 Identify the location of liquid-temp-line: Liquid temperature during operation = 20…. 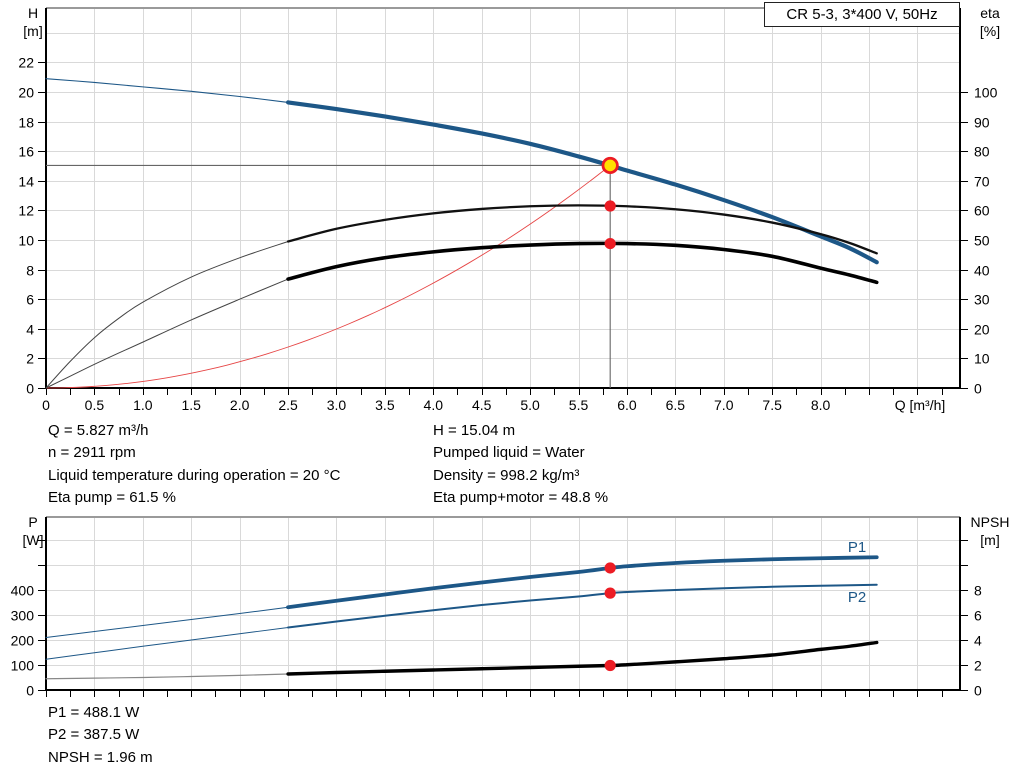
(194, 475).